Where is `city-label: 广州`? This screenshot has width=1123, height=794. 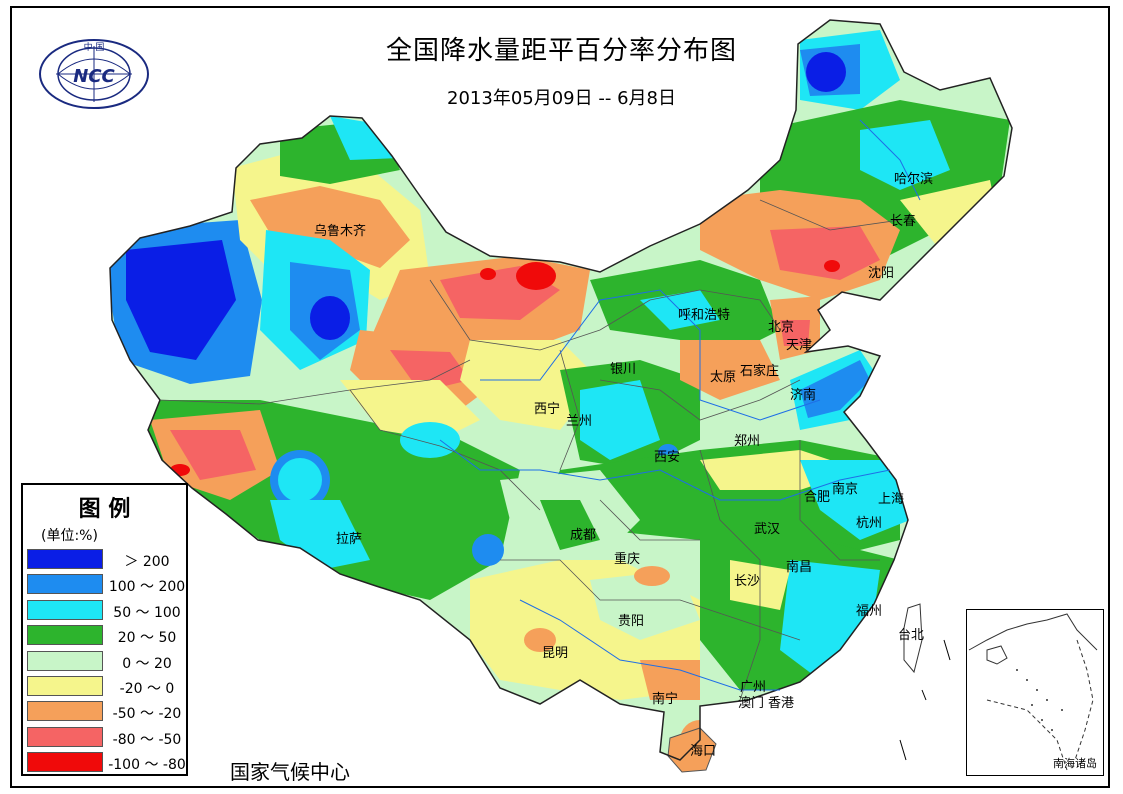 city-label: 广州 is located at coordinates (753, 687).